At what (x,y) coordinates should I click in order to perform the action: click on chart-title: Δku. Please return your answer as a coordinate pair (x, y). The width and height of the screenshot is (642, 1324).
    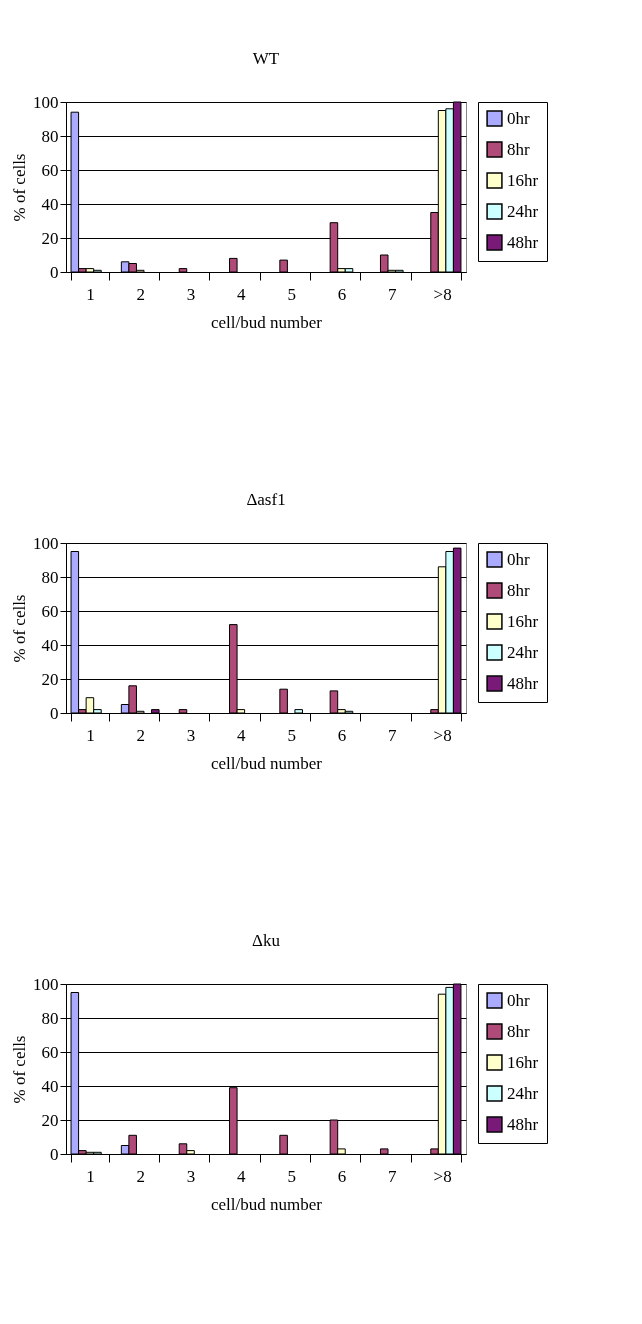
    Looking at the image, I should click on (266, 940).